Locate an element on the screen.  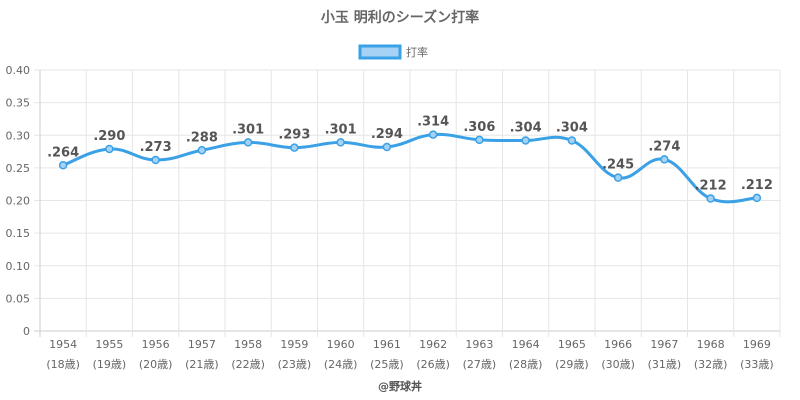
x-tick-age-label: (18歳) is located at coordinates (63, 364).